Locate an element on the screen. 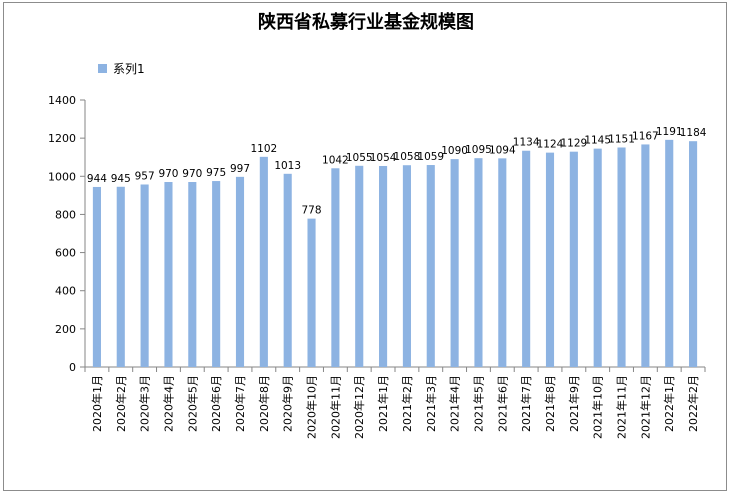 The height and width of the screenshot is (497, 732). x-tick-label: 2021年6月 is located at coordinates (502, 403).